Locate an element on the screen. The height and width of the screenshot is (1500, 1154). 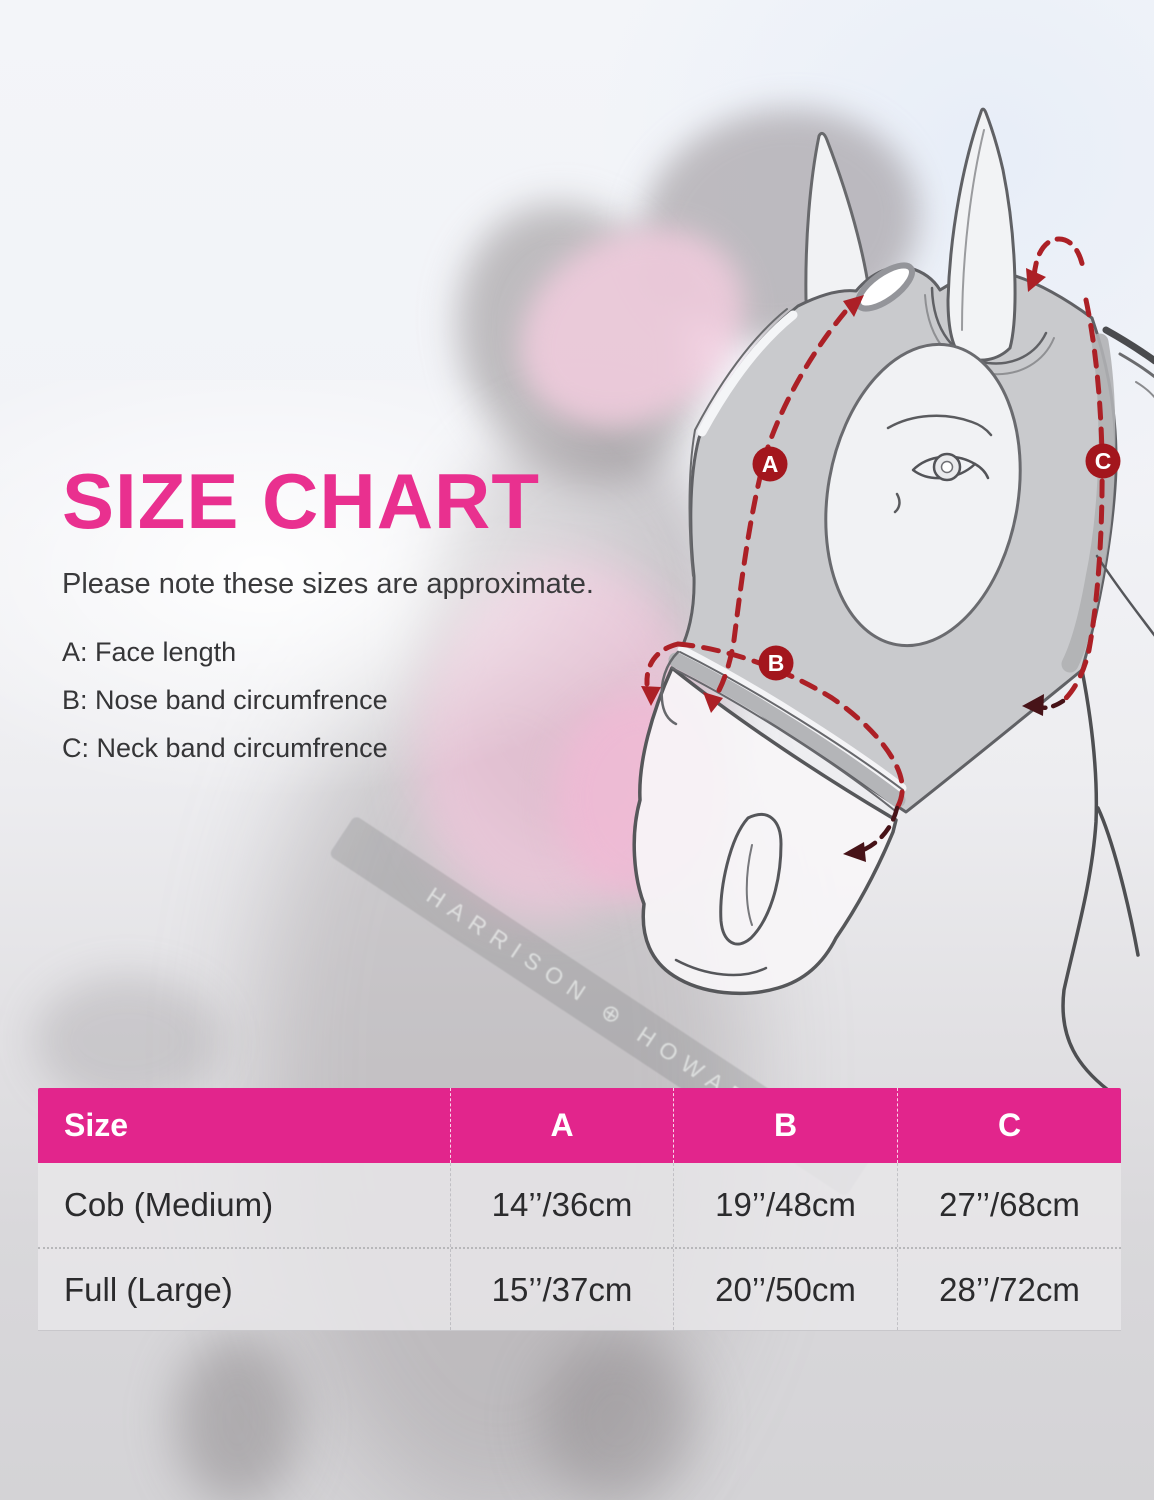
marker-b-label: B is located at coordinates (776, 663).